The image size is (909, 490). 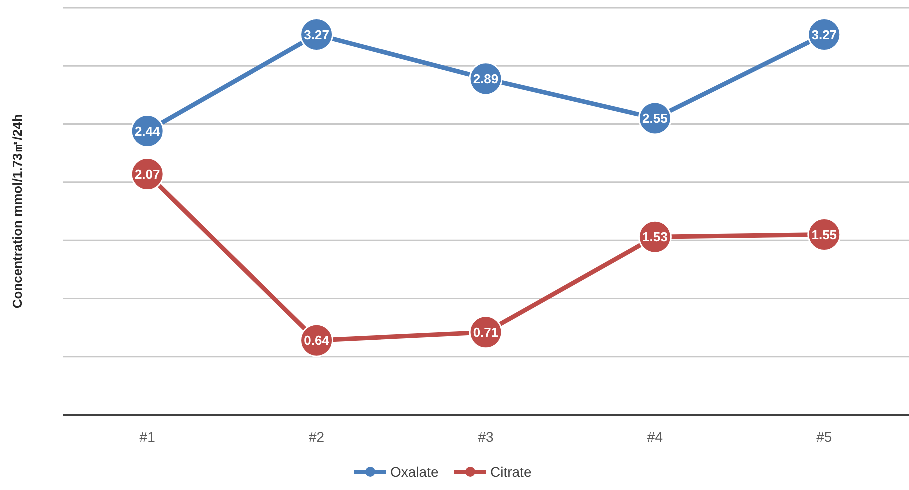 I want to click on data-label: 2.55, so click(x=655, y=118).